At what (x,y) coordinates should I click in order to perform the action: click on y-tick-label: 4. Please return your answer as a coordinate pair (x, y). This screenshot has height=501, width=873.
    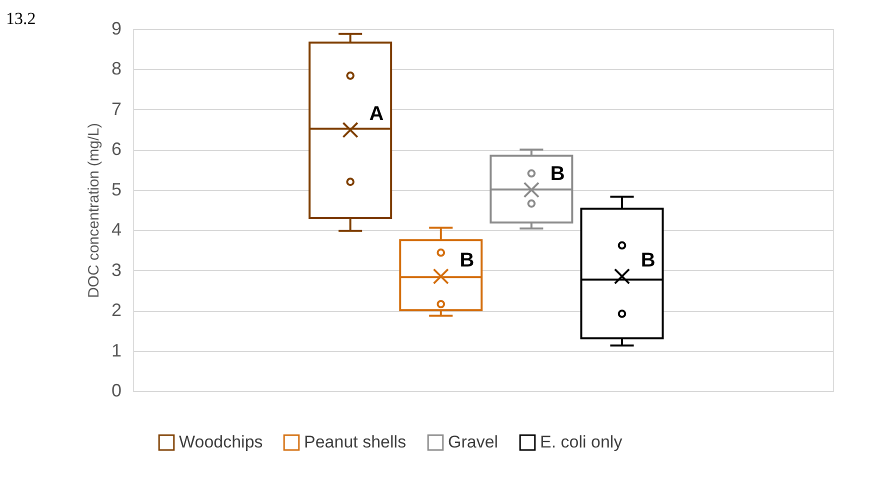
    Looking at the image, I should click on (116, 230).